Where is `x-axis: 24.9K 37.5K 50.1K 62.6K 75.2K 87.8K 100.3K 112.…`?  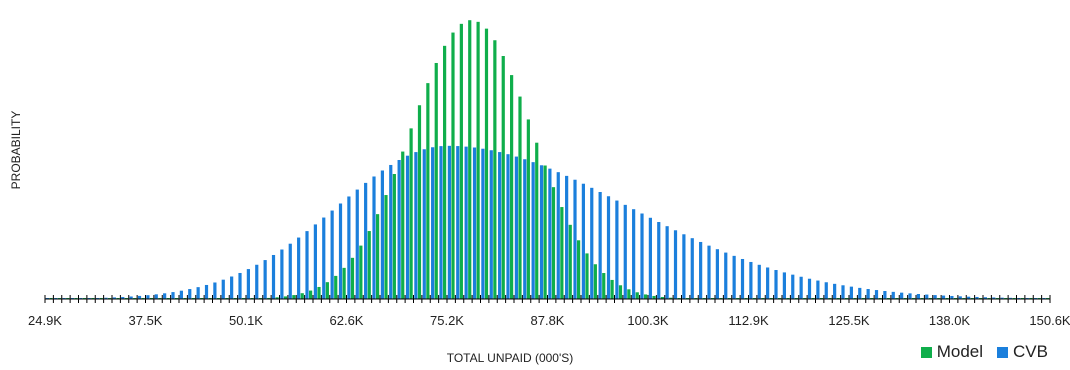
x-axis: 24.9K 37.5K 50.1K 62.6K 75.2K 87.8K 100.3K 112.… is located at coordinates (549, 311).